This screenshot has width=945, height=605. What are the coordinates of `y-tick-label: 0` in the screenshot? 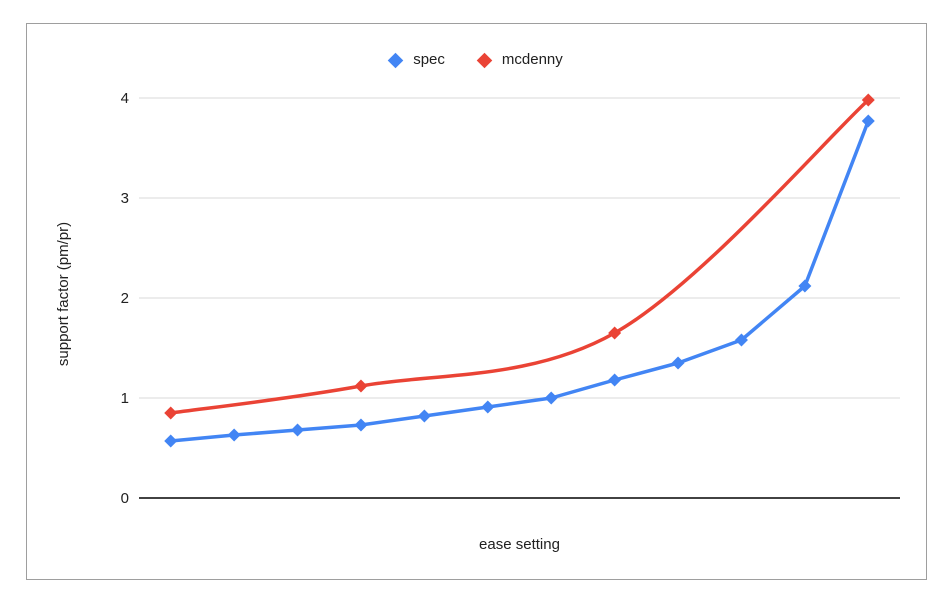 It's located at (125, 498).